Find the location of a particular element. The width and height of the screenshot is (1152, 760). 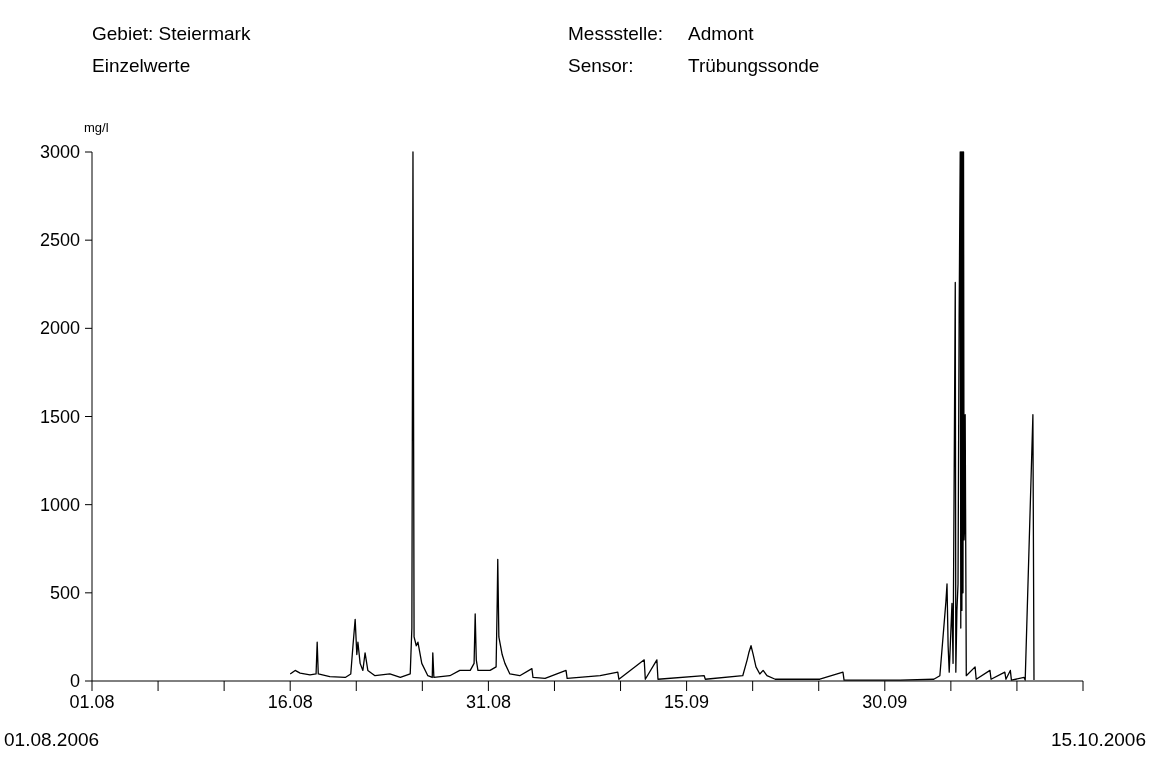

x-tick-label: 16.08 is located at coordinates (290, 702).